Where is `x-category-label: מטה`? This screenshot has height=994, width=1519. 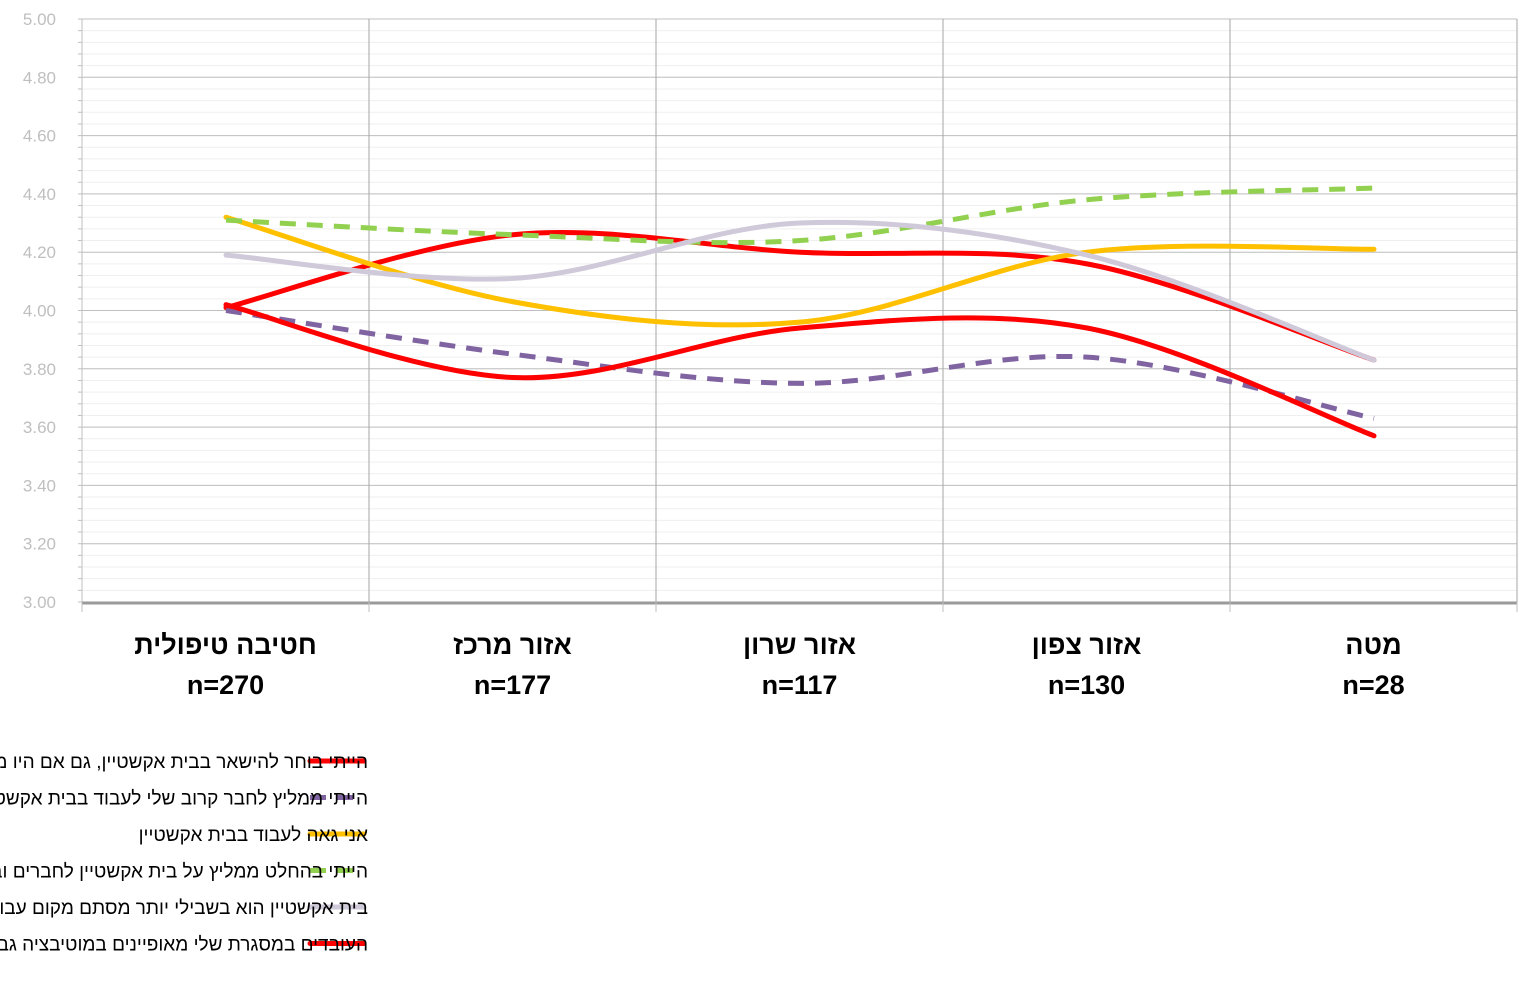 x-category-label: מטה is located at coordinates (1373, 645).